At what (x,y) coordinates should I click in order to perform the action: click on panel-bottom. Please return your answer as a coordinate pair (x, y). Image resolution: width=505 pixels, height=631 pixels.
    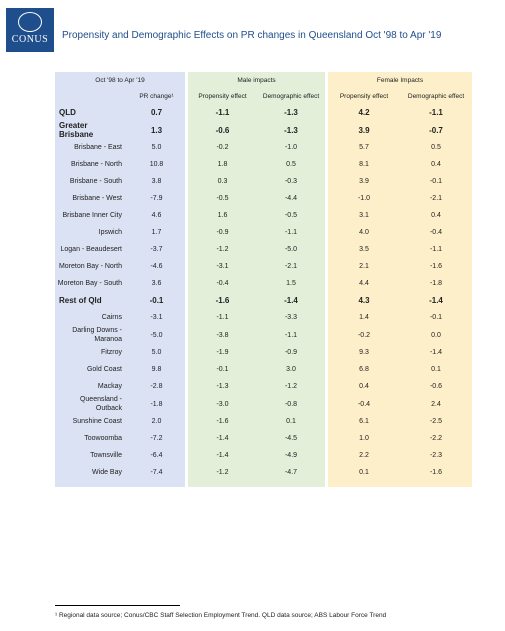
    Looking at the image, I should click on (263, 484).